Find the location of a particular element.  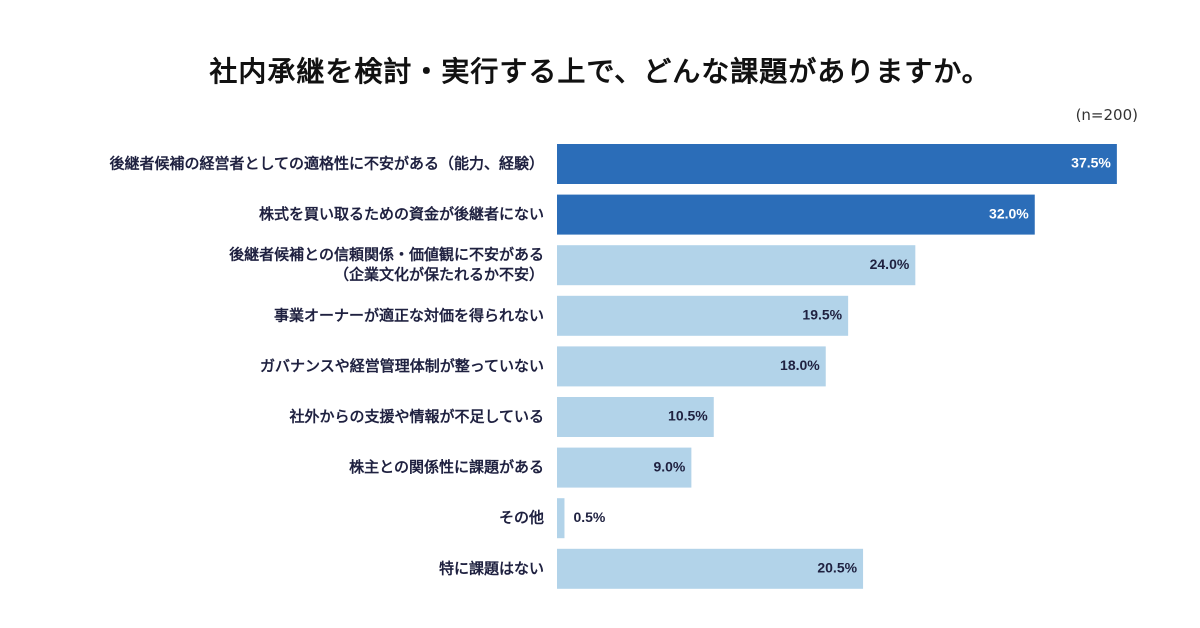

category-label-5: ガバナンスや経営管理体制が整っていない is located at coordinates (402, 366).